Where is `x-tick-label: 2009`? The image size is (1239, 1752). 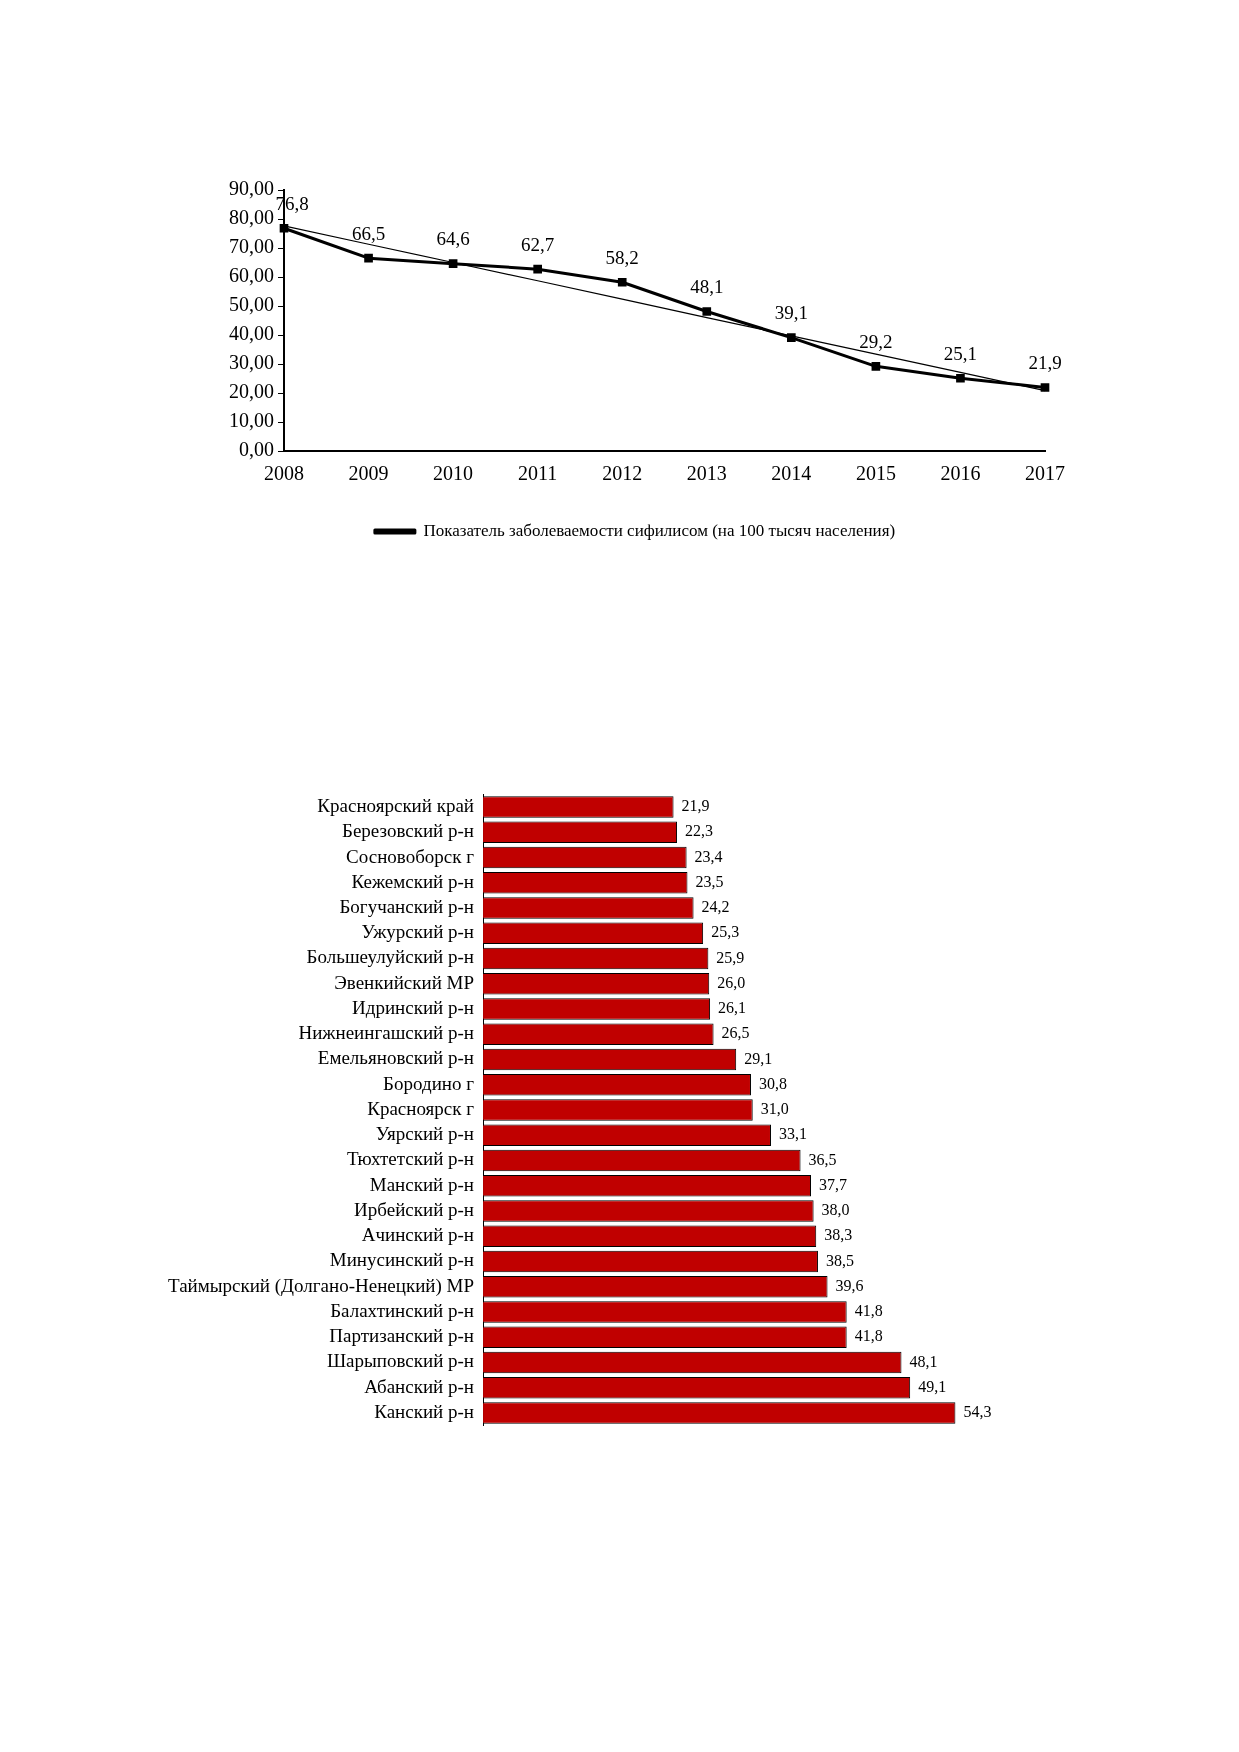 x-tick-label: 2009 is located at coordinates (368, 473).